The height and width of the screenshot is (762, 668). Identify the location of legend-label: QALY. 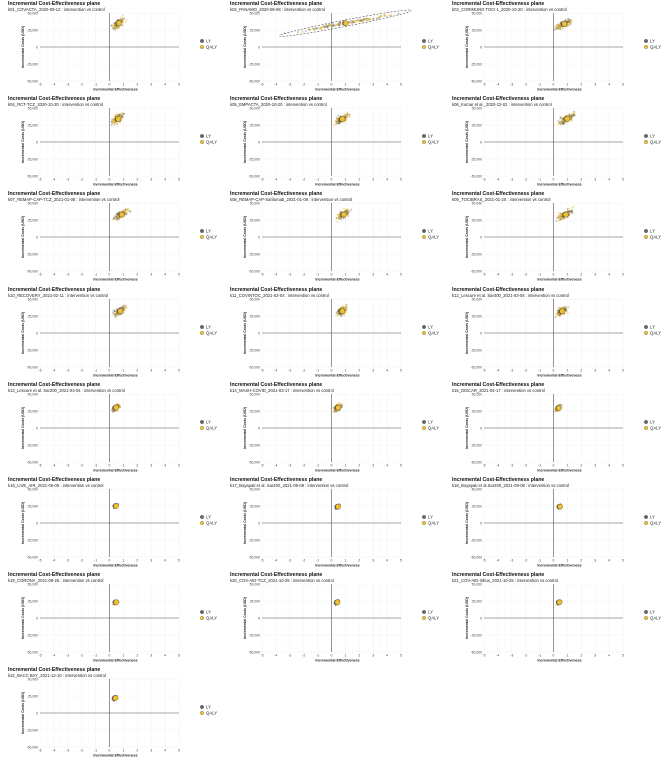
(211, 47).